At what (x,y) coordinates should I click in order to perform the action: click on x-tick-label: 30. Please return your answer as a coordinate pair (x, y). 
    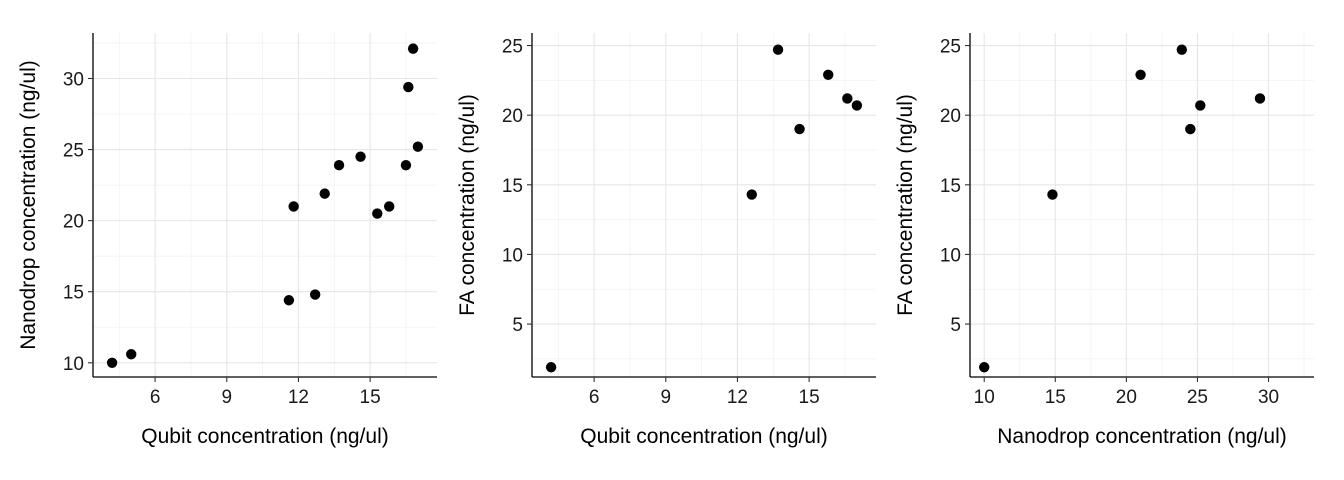
    Looking at the image, I should click on (1268, 397).